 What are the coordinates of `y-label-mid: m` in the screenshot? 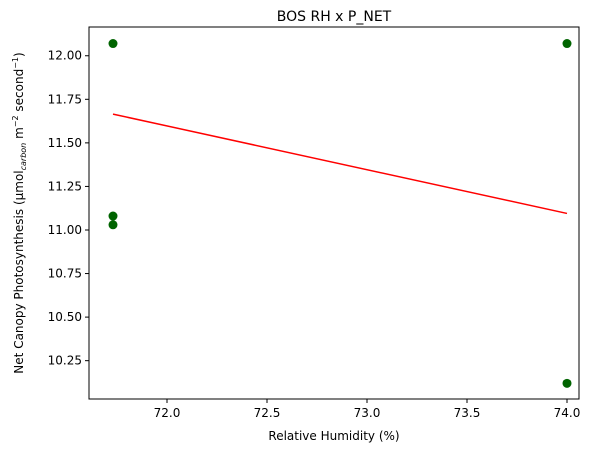 It's located at (19, 135).